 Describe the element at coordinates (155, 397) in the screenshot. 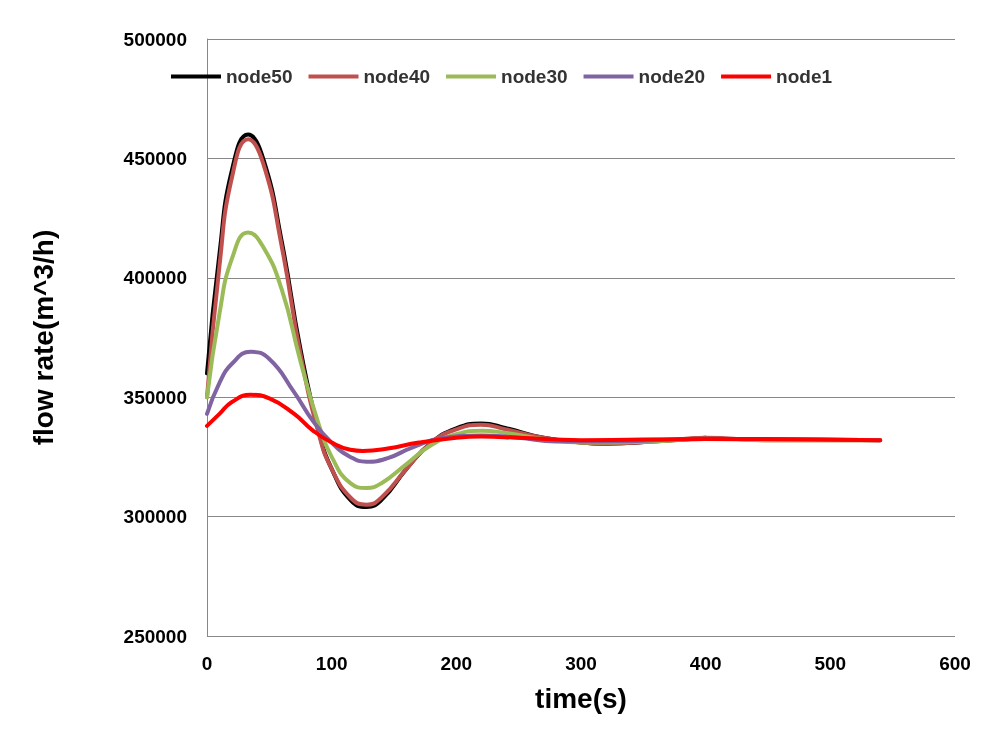

I see `y-tick-label: 350000` at that location.